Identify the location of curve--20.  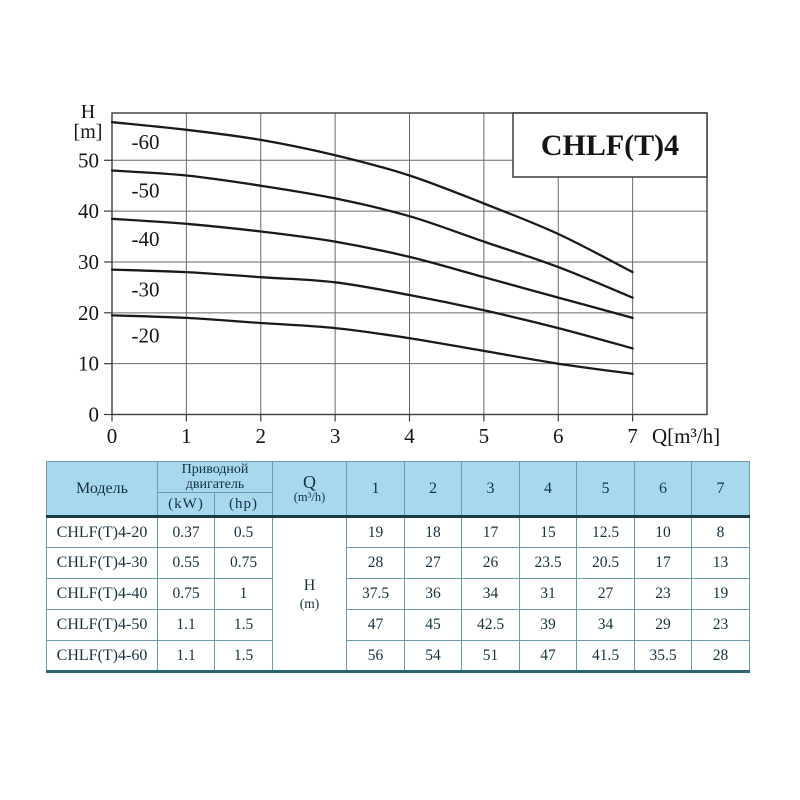
(372, 344).